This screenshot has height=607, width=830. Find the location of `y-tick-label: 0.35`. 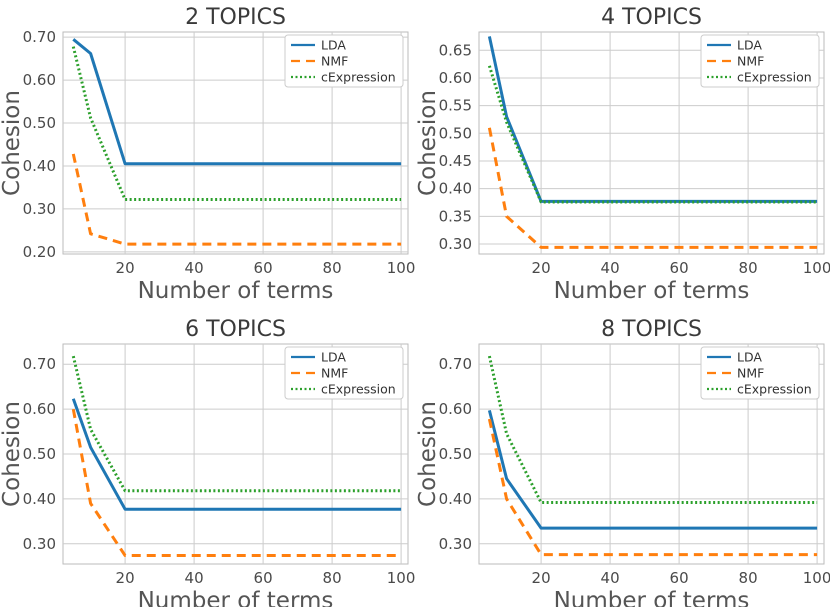

y-tick-label: 0.35 is located at coordinates (455, 216).